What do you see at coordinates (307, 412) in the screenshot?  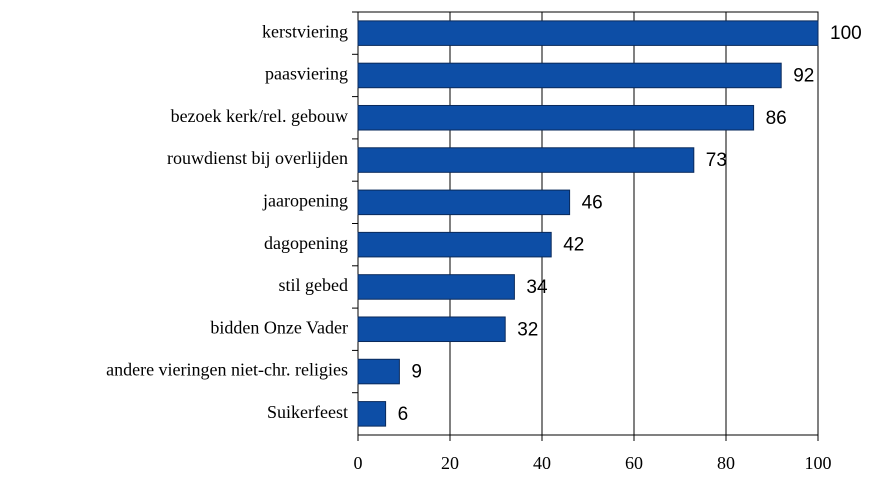 I see `y-tick-label: Suikerfeest` at bounding box center [307, 412].